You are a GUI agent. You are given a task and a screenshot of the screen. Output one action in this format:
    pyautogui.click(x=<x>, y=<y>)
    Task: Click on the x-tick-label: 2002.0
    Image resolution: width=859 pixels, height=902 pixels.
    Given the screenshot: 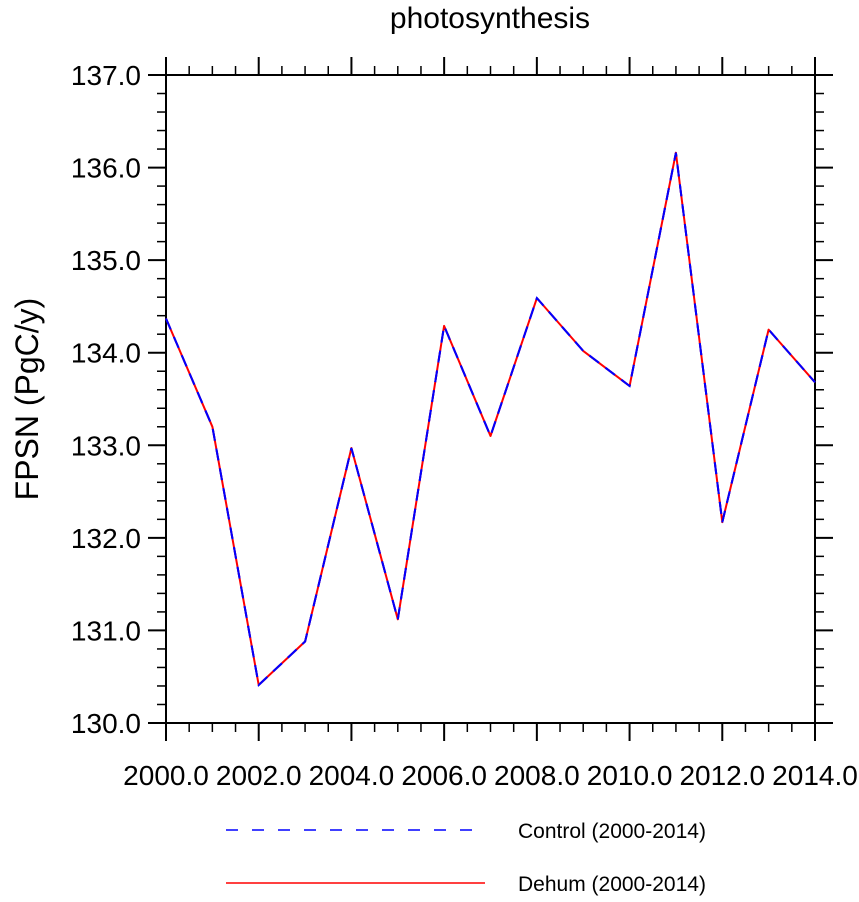 What is the action you would take?
    pyautogui.click(x=259, y=775)
    